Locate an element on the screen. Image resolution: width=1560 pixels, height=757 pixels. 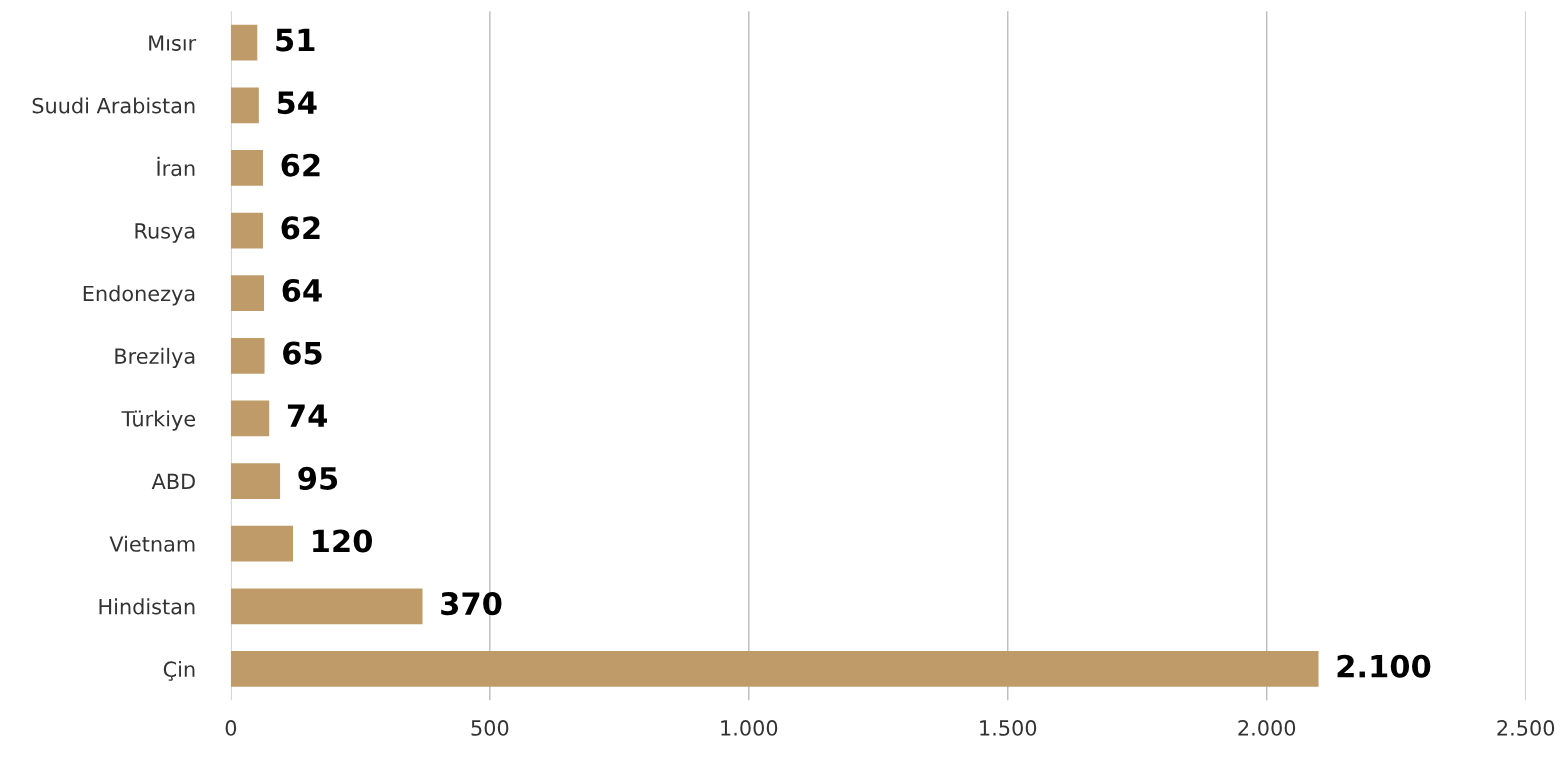
y-tick-label: Brezilya is located at coordinates (155, 358).